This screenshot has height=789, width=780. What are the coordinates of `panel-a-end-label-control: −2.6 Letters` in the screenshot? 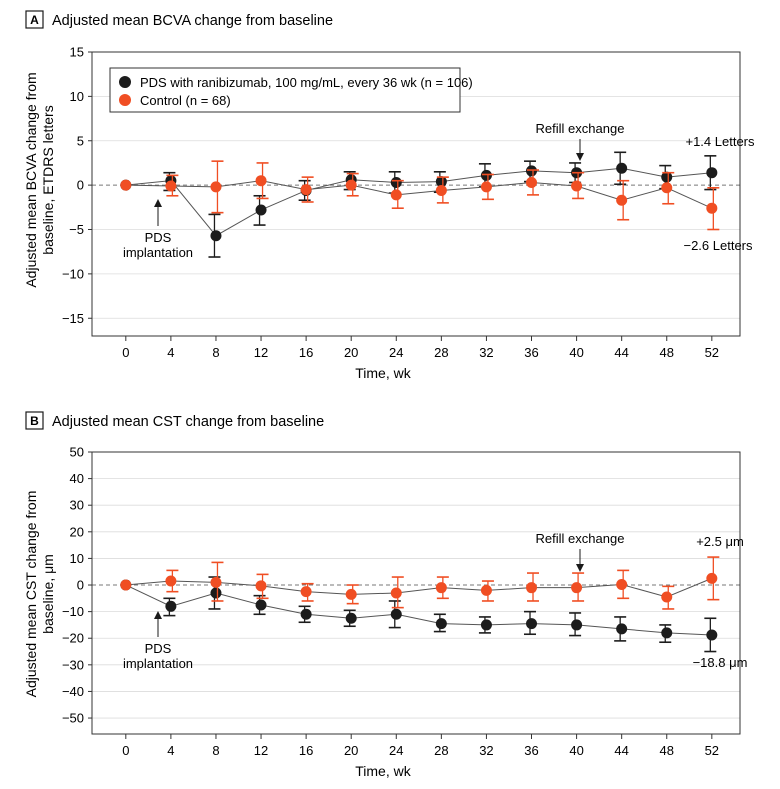 It's located at (718, 245).